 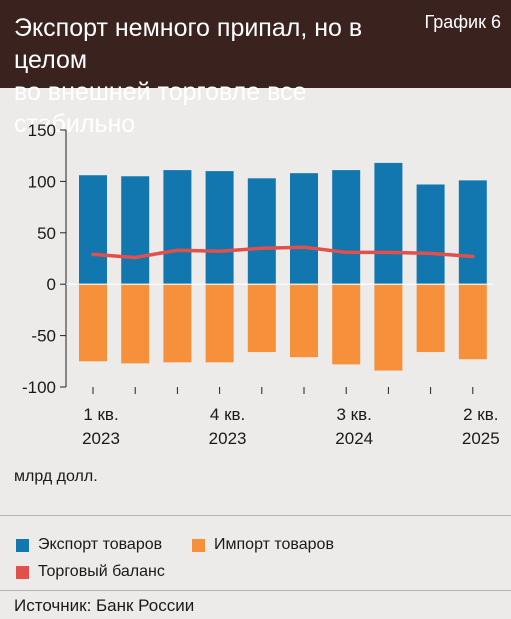 I want to click on legend-item-balance: Торговый баланс, so click(x=90, y=572).